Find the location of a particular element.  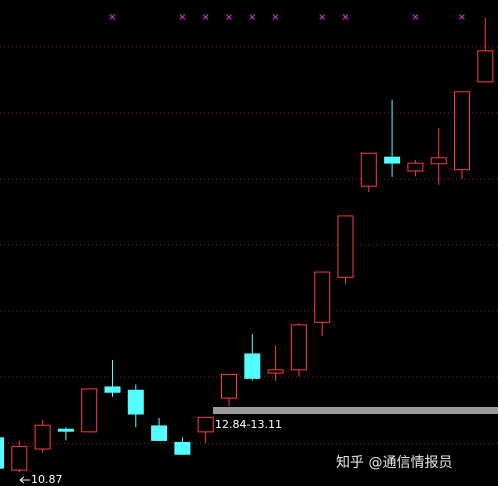

low-label: 10.87 is located at coordinates (47, 479).